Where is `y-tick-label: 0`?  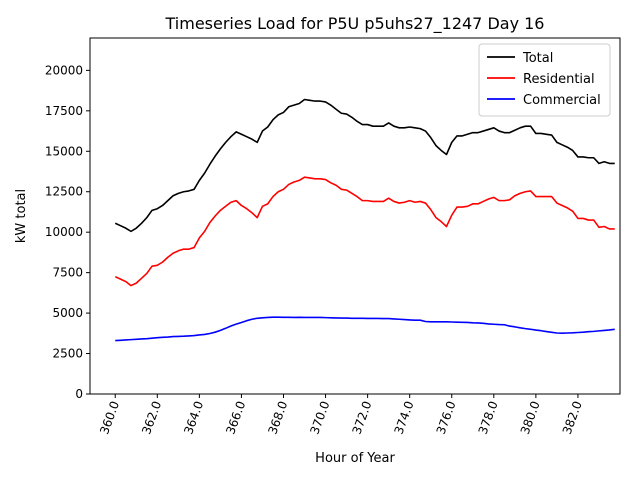
y-tick-label: 0 is located at coordinates (79, 394).